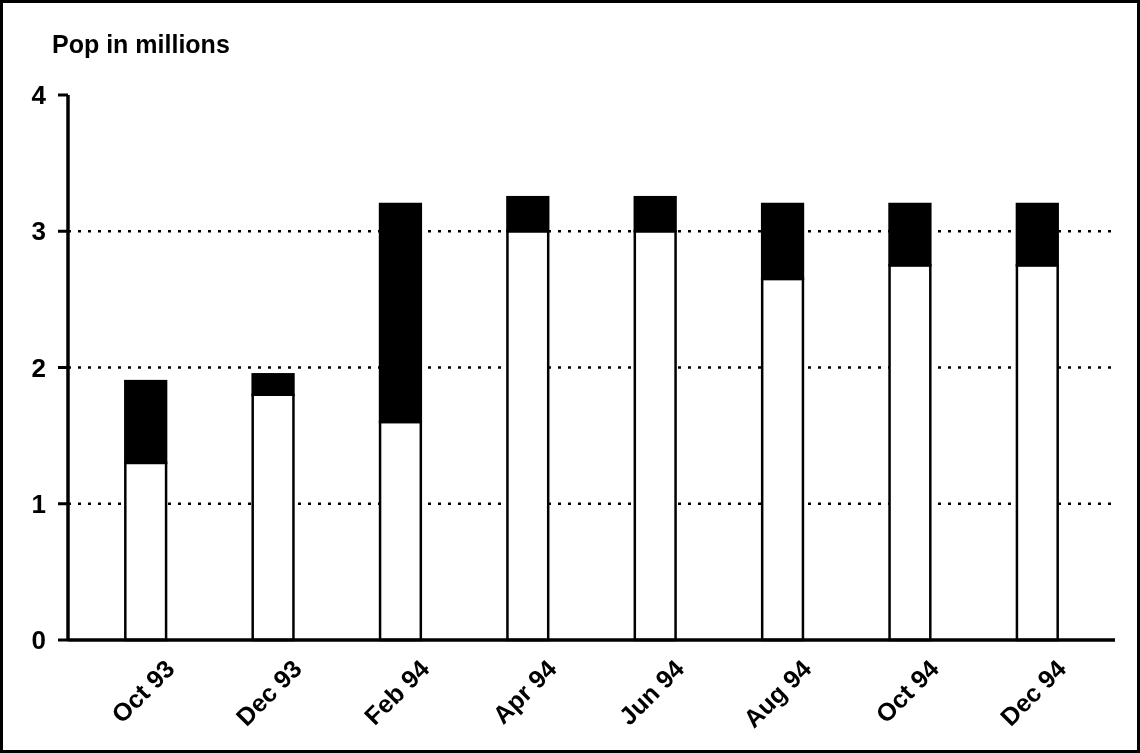 Image resolution: width=1140 pixels, height=753 pixels. What do you see at coordinates (38, 231) in the screenshot?
I see `y-tick-label: 3` at bounding box center [38, 231].